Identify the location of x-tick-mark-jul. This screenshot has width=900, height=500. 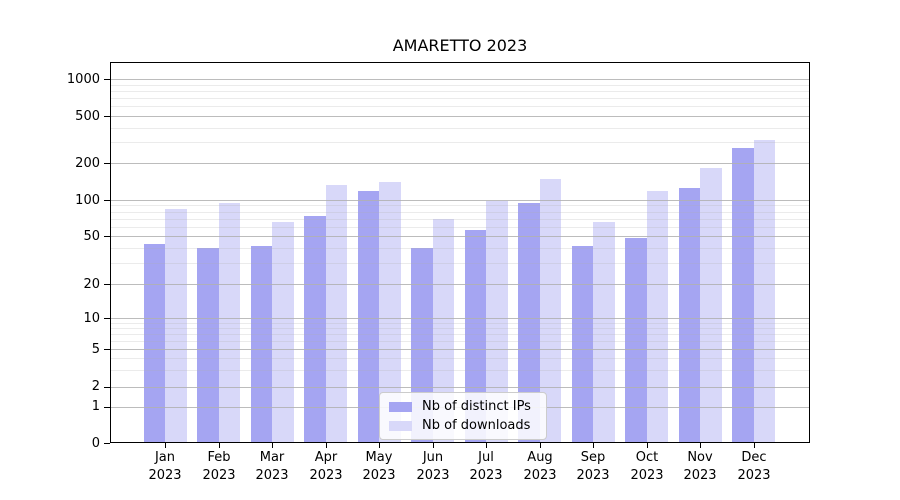
(486, 445).